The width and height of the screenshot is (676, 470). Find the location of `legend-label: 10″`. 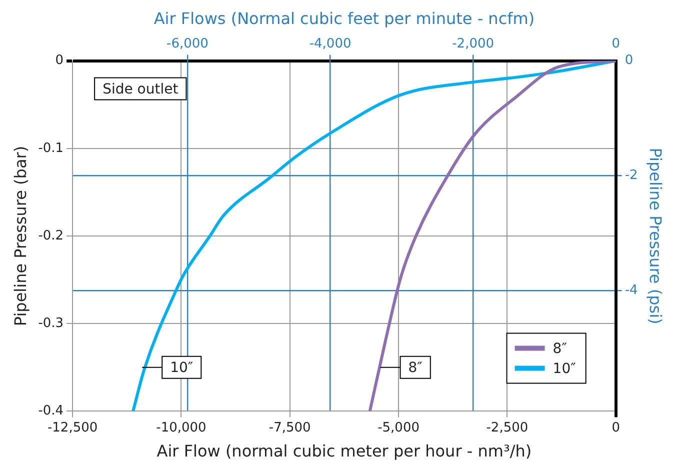

legend-label: 10″ is located at coordinates (564, 368).